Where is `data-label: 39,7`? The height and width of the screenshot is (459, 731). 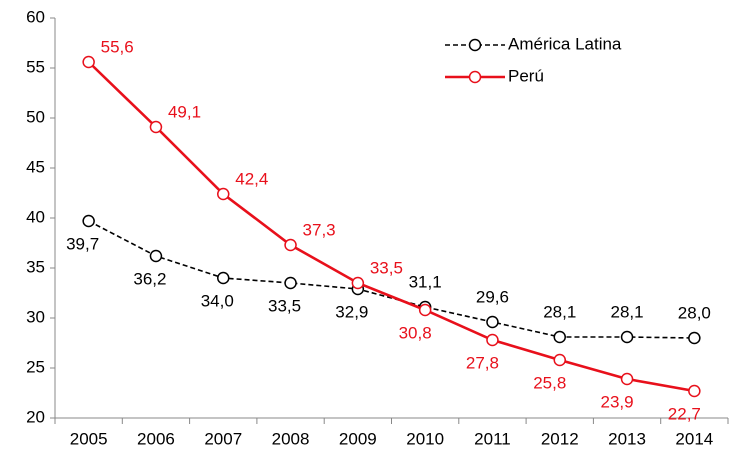
data-label: 39,7 is located at coordinates (82, 243).